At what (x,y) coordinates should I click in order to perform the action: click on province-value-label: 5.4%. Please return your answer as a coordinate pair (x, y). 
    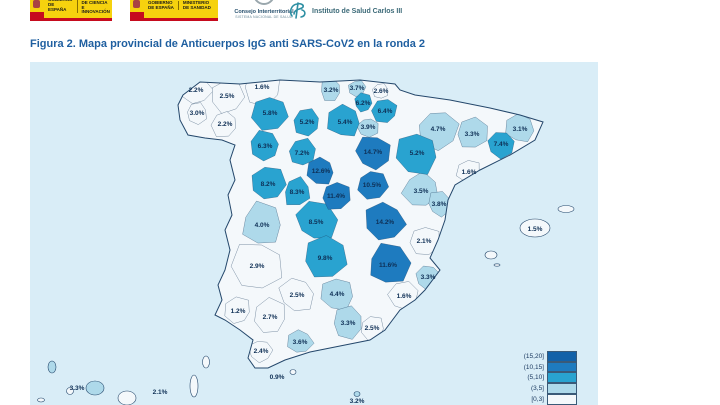
    Looking at the image, I should click on (345, 122).